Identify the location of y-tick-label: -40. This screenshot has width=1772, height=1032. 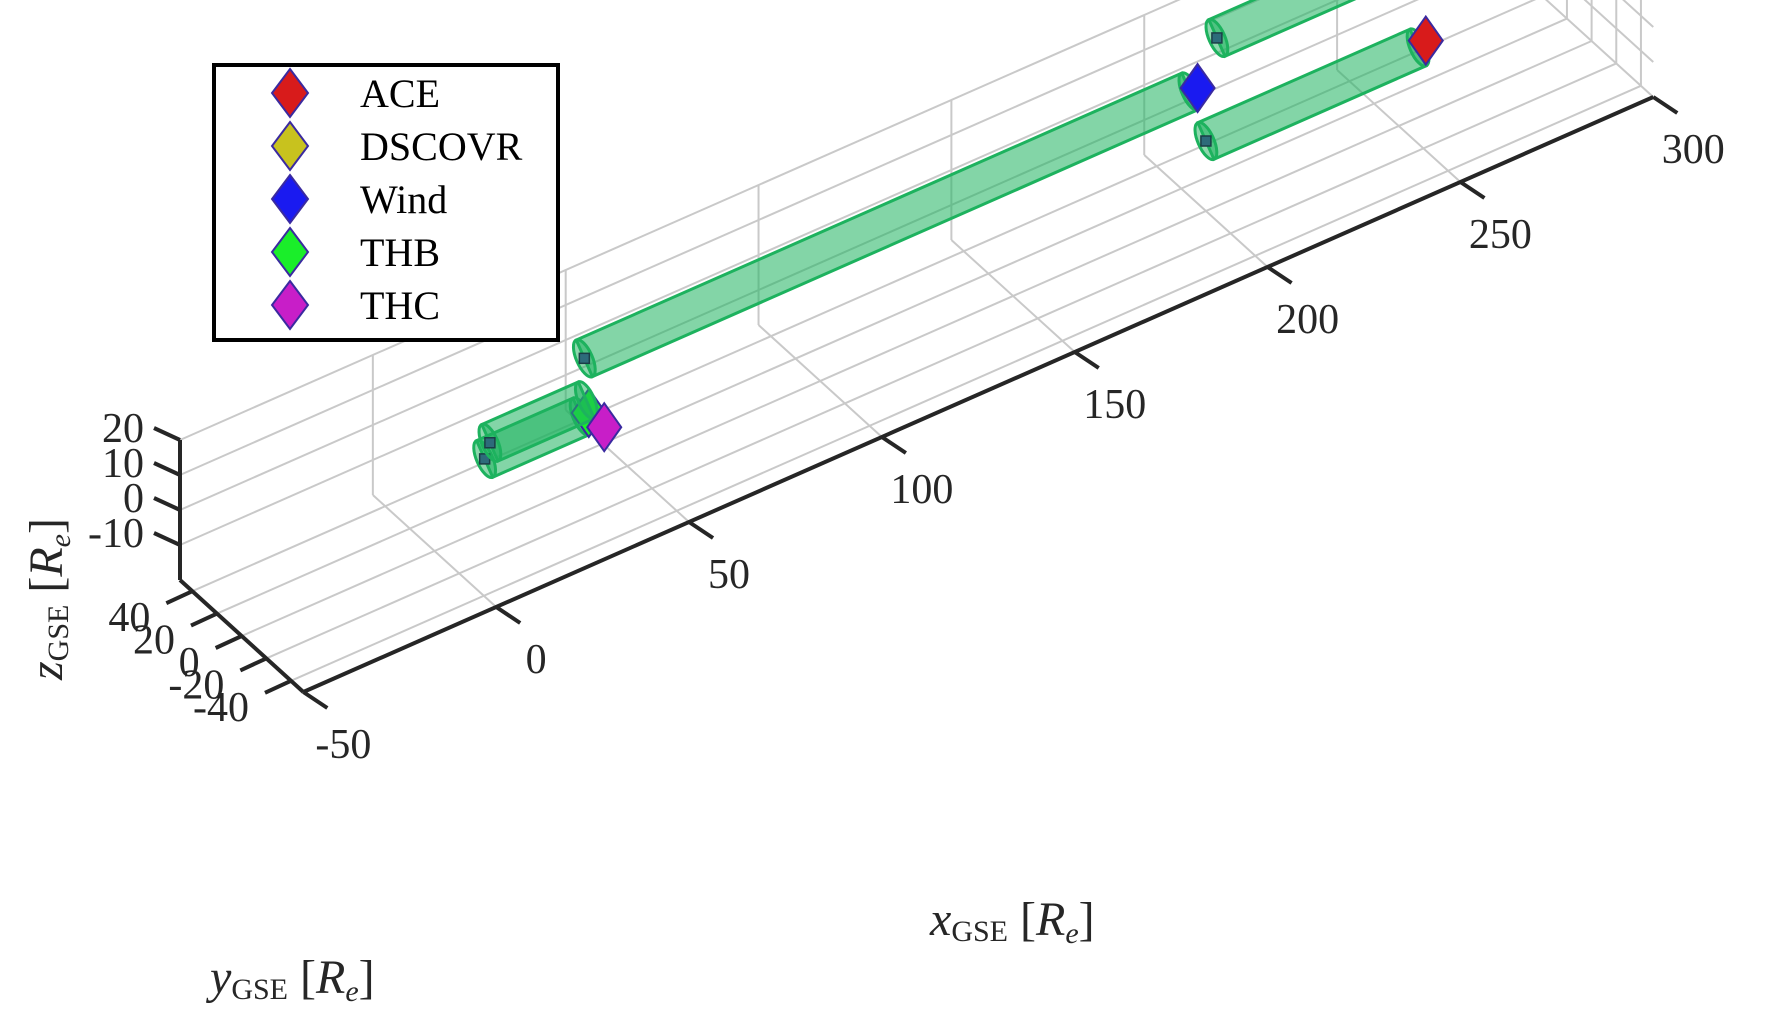
(221, 708).